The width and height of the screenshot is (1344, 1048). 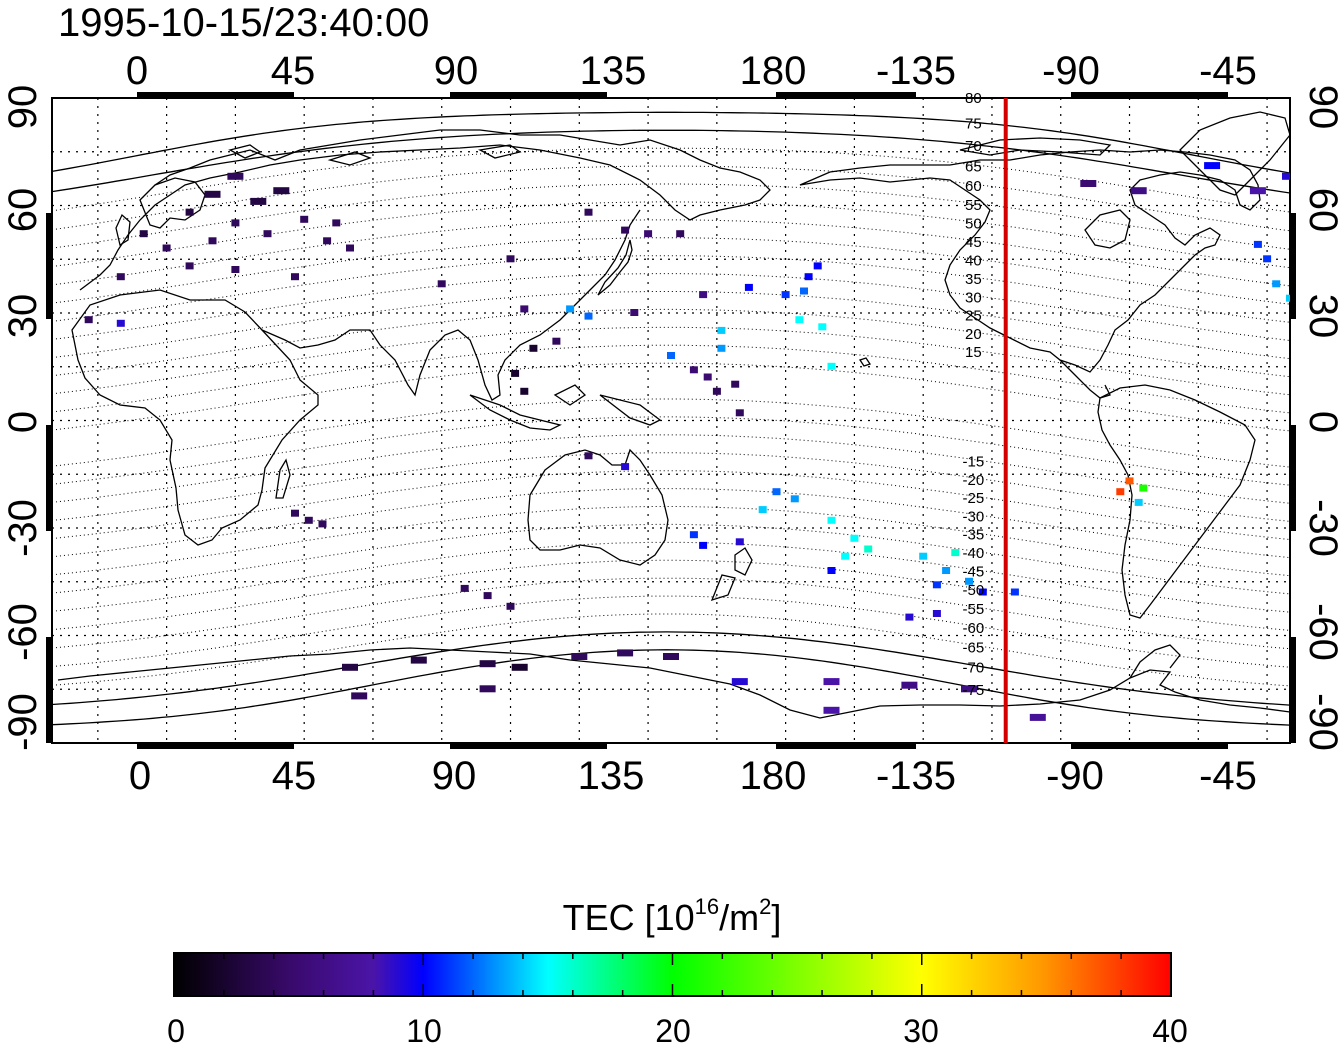 I want to click on top-lon-label: -45, so click(x=1228, y=71).